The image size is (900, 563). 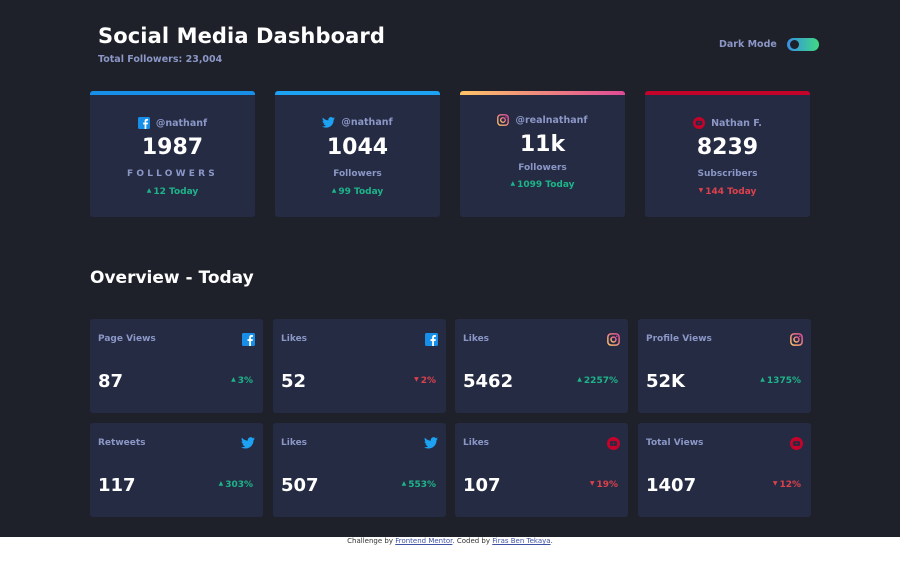 I want to click on dark-mode-control: Dark Mode, so click(x=769, y=44).